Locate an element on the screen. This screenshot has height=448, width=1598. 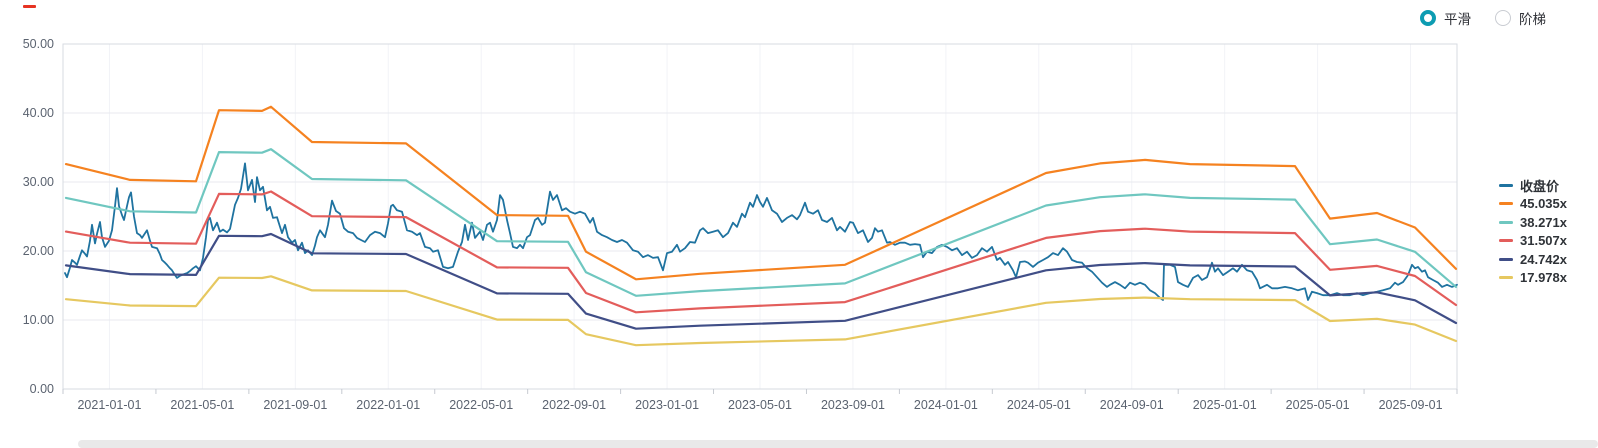
y-axis-label: 40.00 is located at coordinates (38, 113).